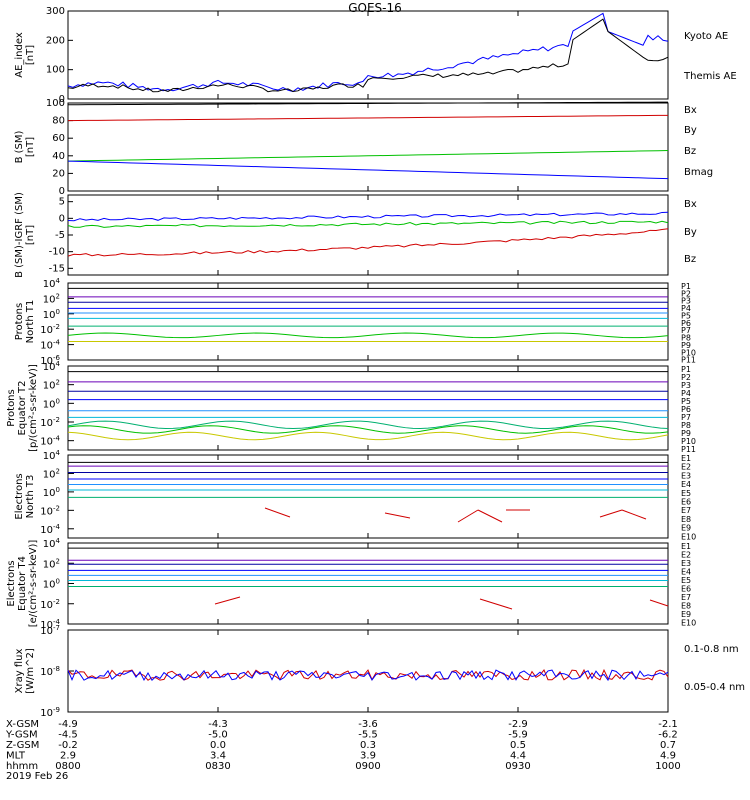 Image resolution: width=750 pixels, height=800 pixels. I want to click on panel-6-ytick: 10², so click(51, 473).